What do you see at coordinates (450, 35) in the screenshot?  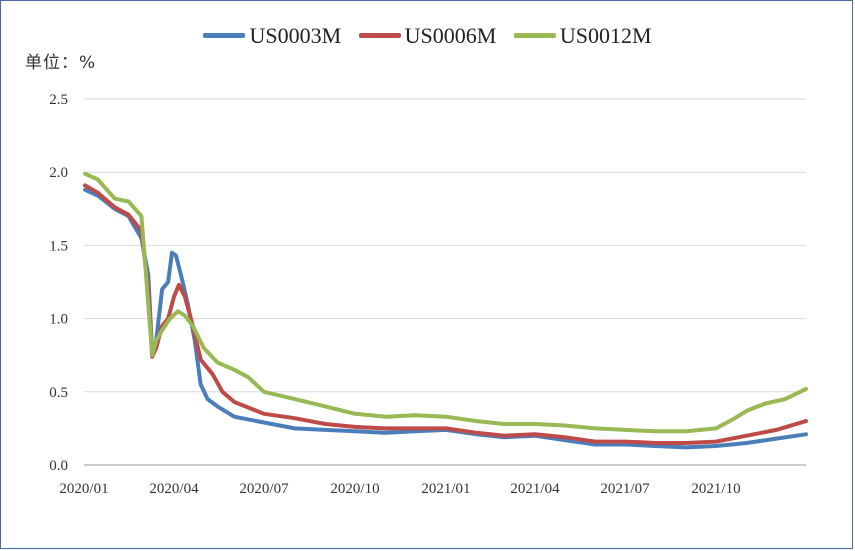 I see `legend-label-us0006m: US0006M` at bounding box center [450, 35].